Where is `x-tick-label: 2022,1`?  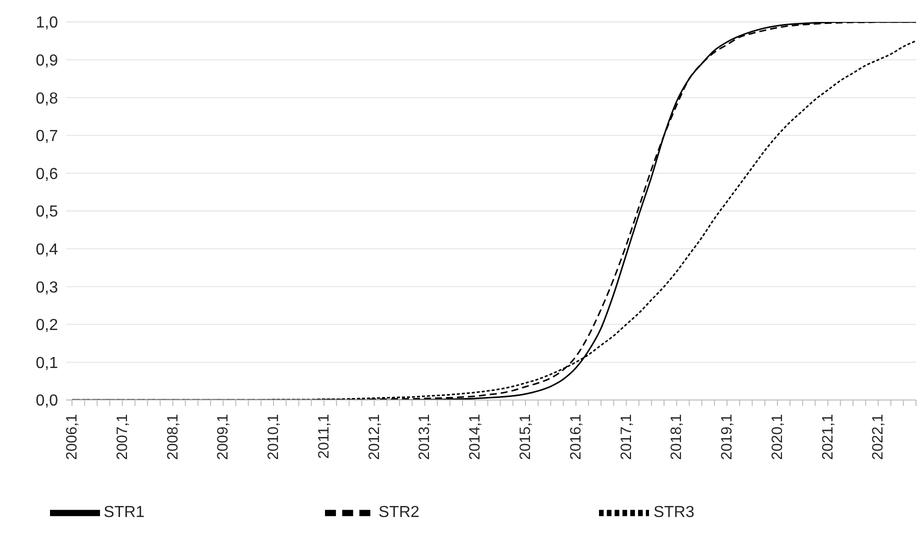 x-tick-label: 2022,1 is located at coordinates (878, 437).